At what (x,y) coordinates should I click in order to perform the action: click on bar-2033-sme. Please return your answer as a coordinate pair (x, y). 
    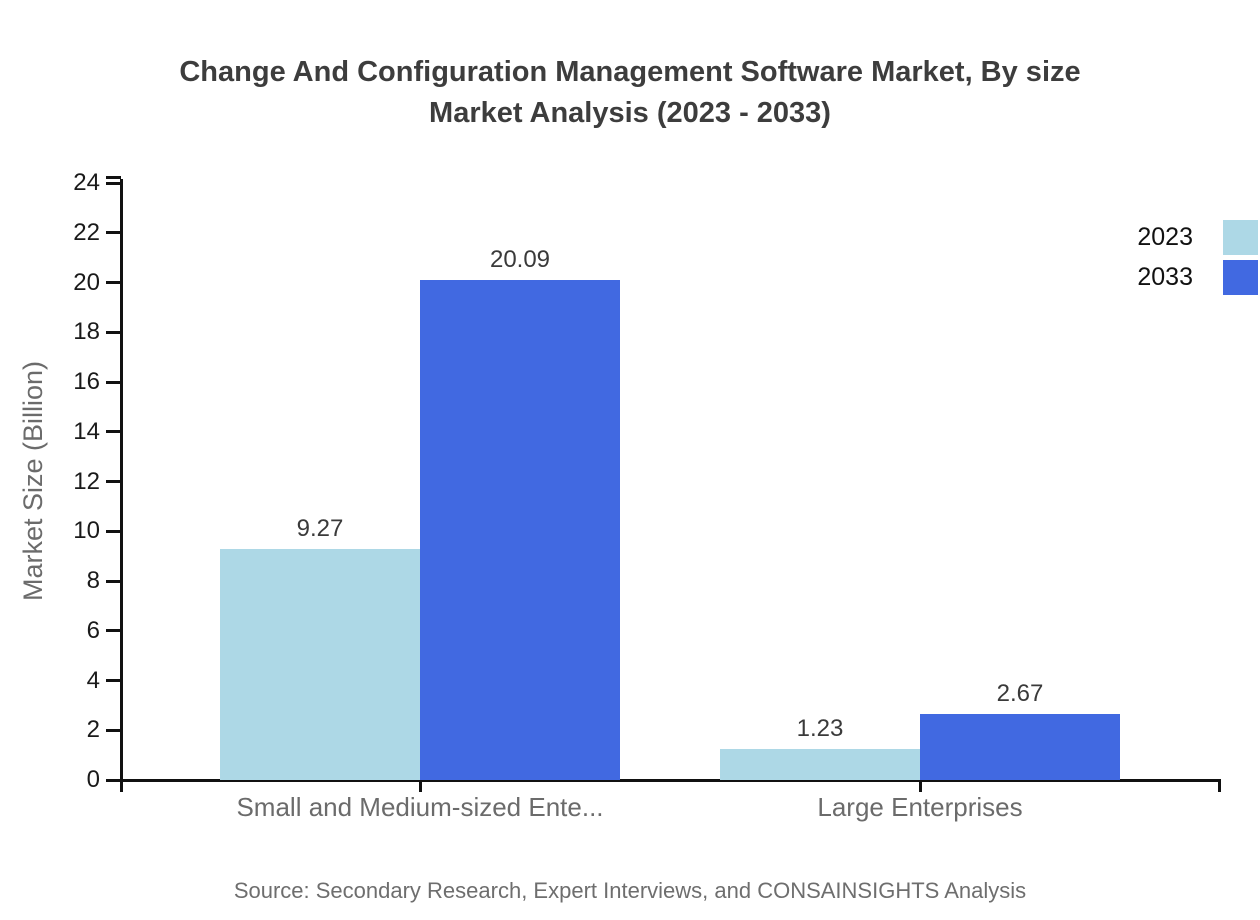
    Looking at the image, I should click on (520, 530).